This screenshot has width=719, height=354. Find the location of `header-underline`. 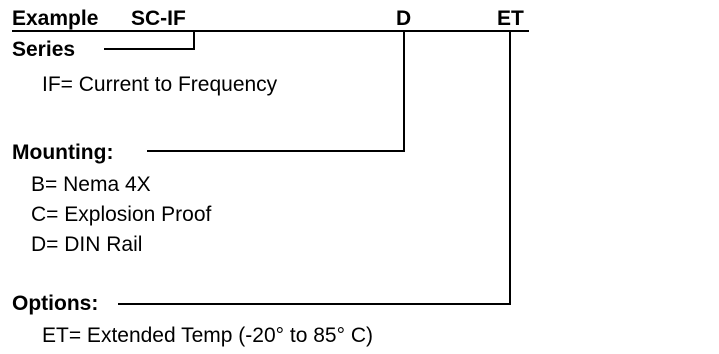

header-underline is located at coordinates (270, 31).